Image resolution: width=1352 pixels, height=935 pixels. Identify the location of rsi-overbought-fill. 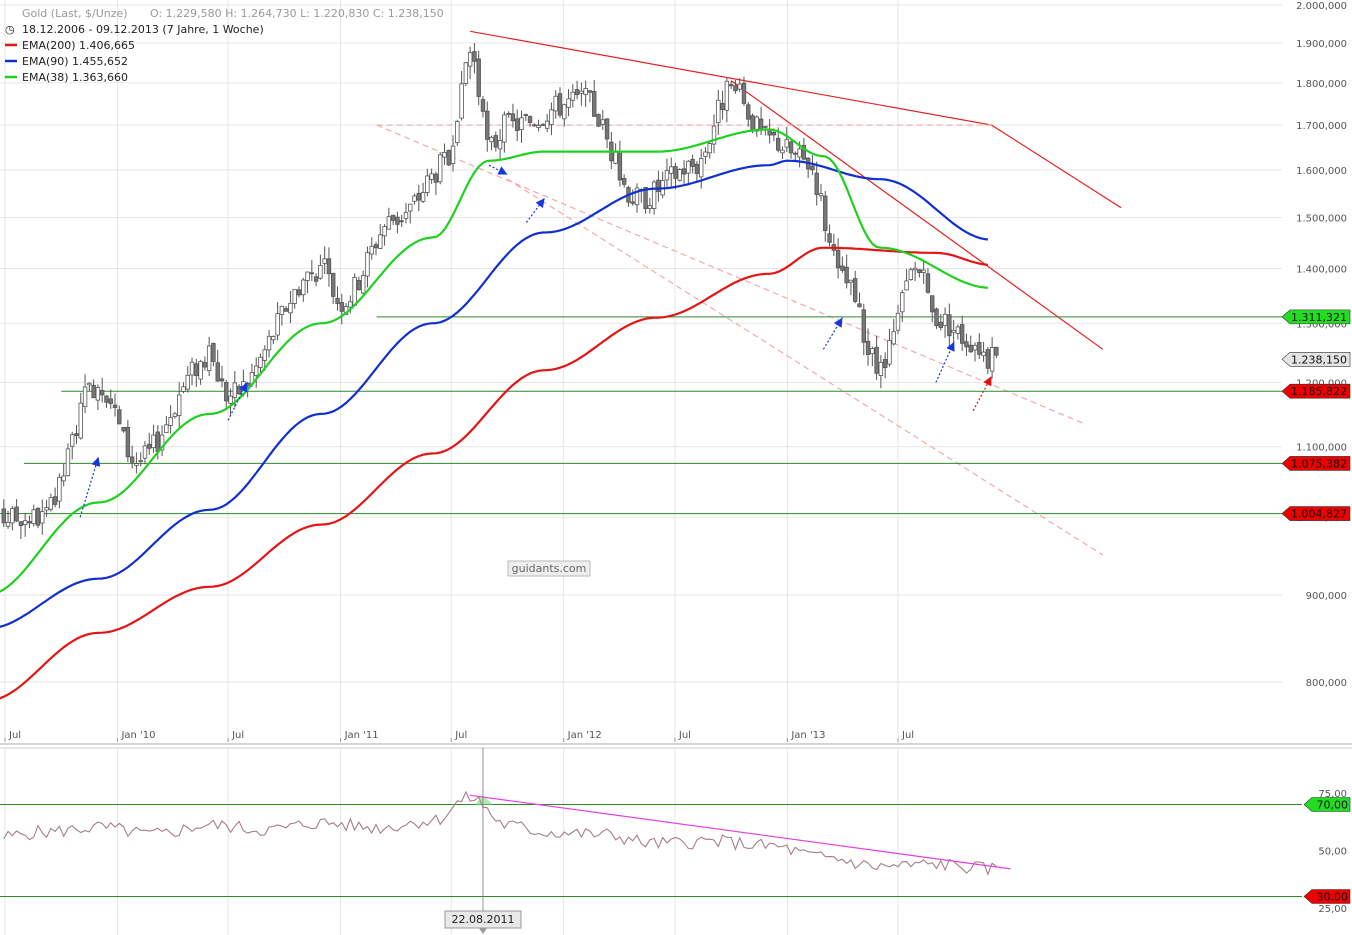
(483, 800).